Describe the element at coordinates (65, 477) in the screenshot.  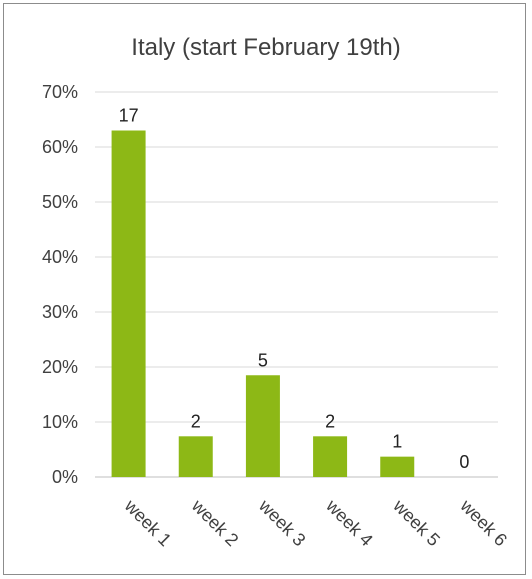
I see `y-tick-label: 0%` at that location.